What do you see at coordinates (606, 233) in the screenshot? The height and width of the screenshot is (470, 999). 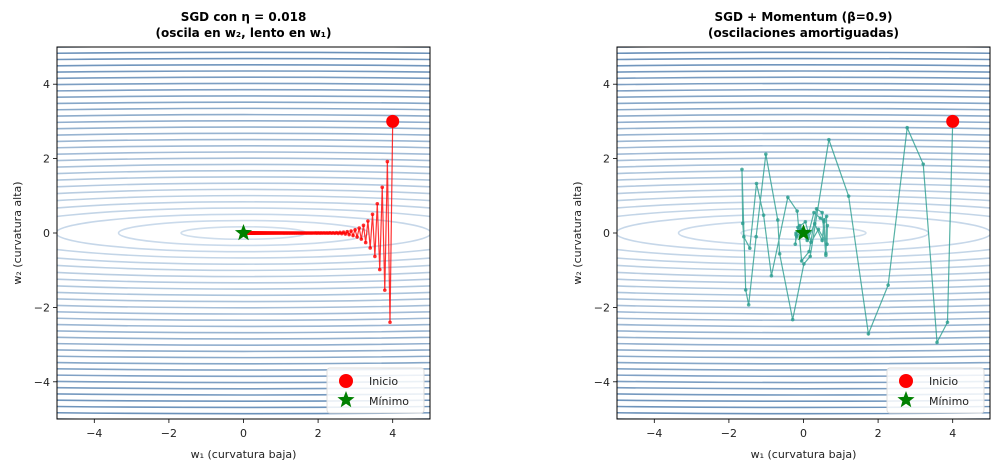 I see `y-tick-label: 0` at bounding box center [606, 233].